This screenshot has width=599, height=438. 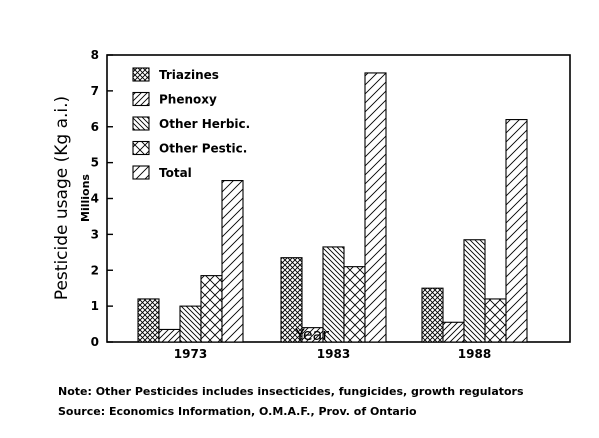 I want to click on y-tick-label: 5, so click(x=95, y=163).